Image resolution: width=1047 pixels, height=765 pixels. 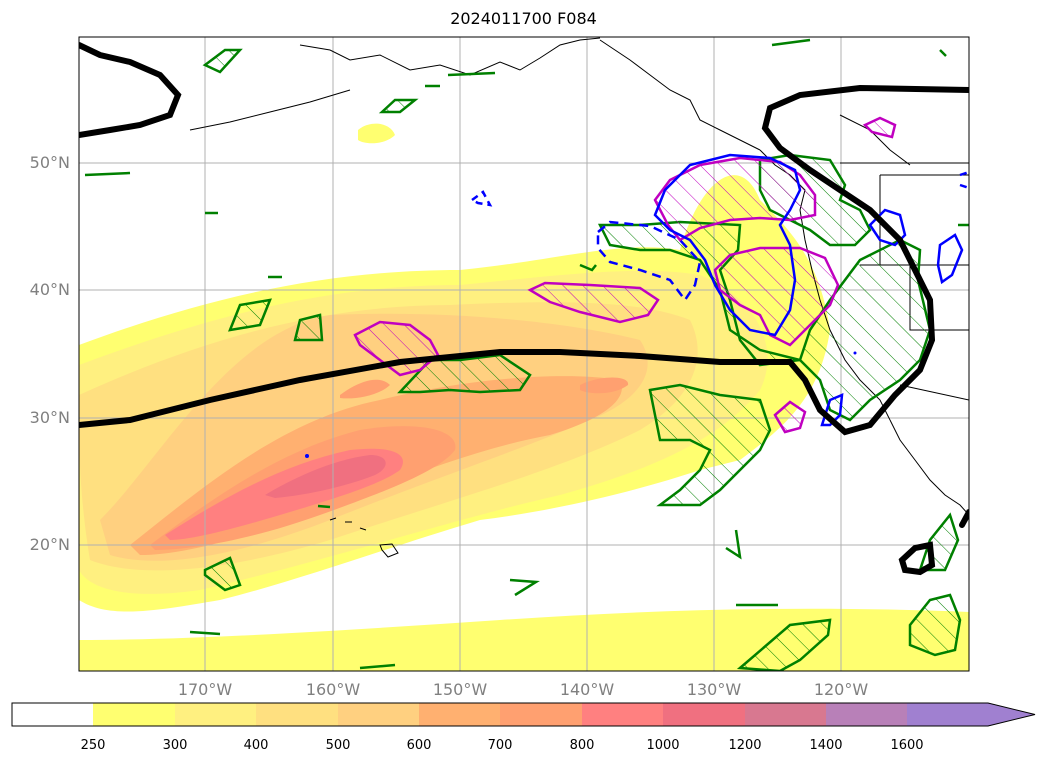 I want to click on thick-line-se, so click(x=917, y=558).